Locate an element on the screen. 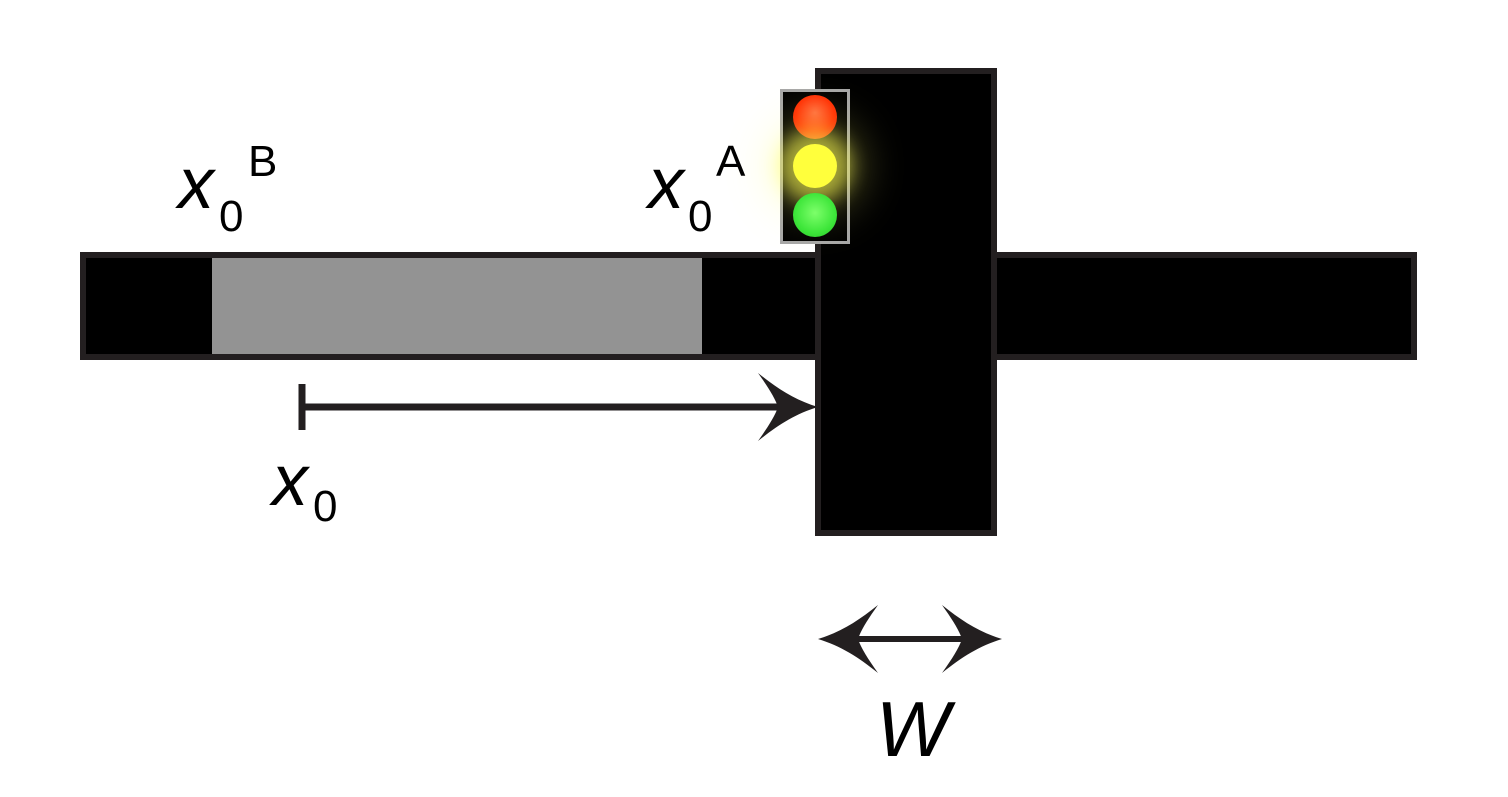 Image resolution: width=1508 pixels, height=797 pixels. label-x0-b-main: x is located at coordinates (196, 184).